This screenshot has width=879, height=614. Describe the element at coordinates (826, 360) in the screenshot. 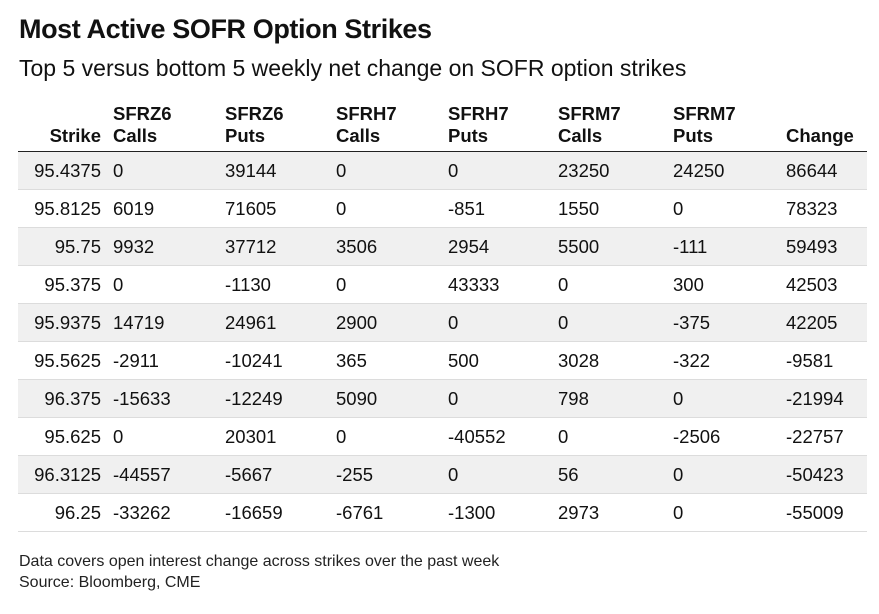

I see `value-cell: -9581` at that location.